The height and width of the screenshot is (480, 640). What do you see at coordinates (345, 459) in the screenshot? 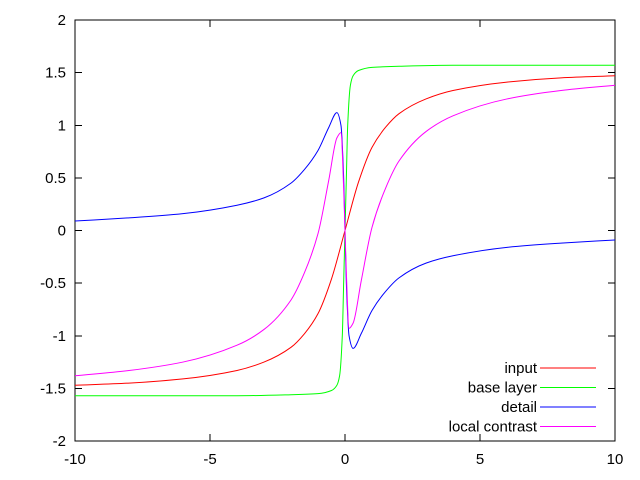
I see `x-tick-label: 0` at bounding box center [345, 459].